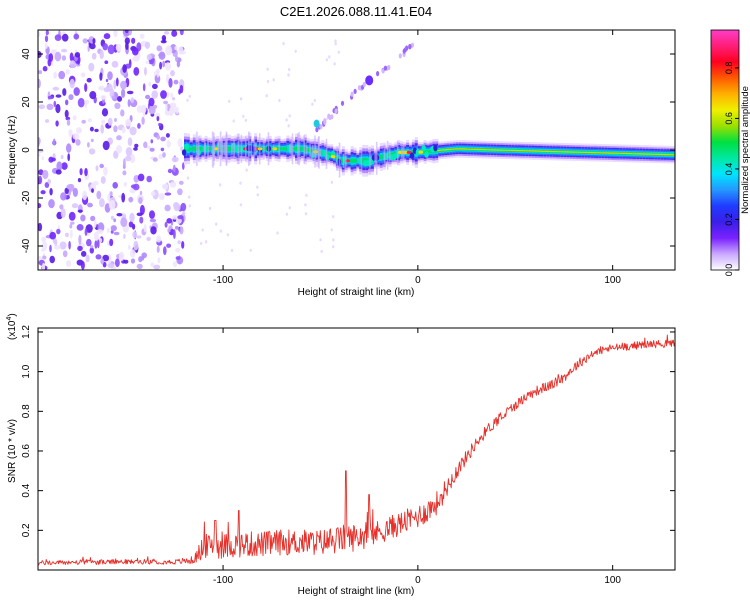  Describe the element at coordinates (418, 580) in the screenshot. I see `snr-x-tick-label: 0` at that location.